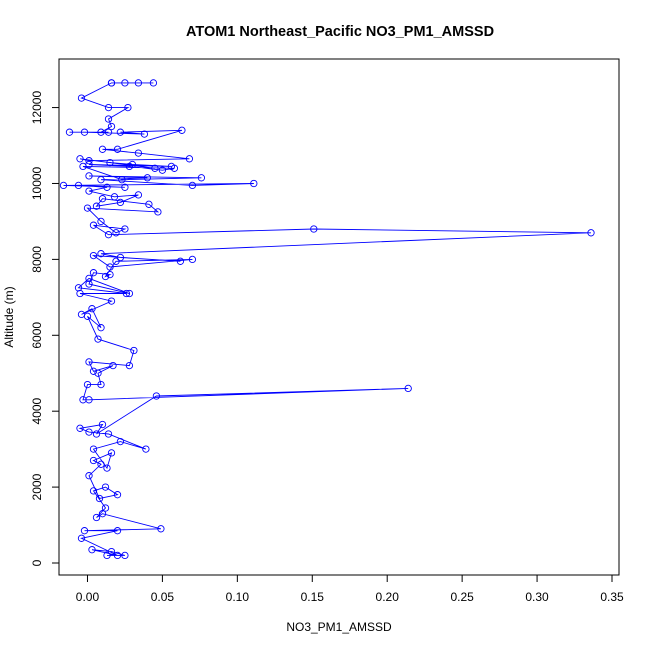  What do you see at coordinates (88, 597) in the screenshot?
I see `x-tick-label: 0.00` at bounding box center [88, 597].